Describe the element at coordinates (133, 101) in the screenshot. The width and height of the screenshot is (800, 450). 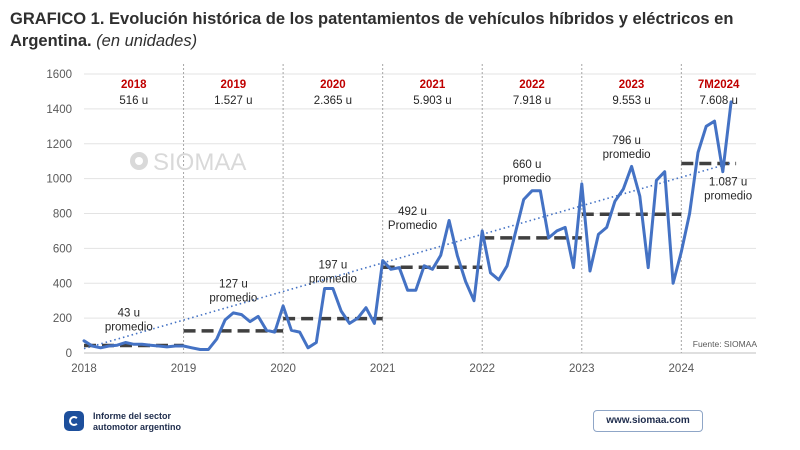
I see `year-total-label: 516 u` at that location.